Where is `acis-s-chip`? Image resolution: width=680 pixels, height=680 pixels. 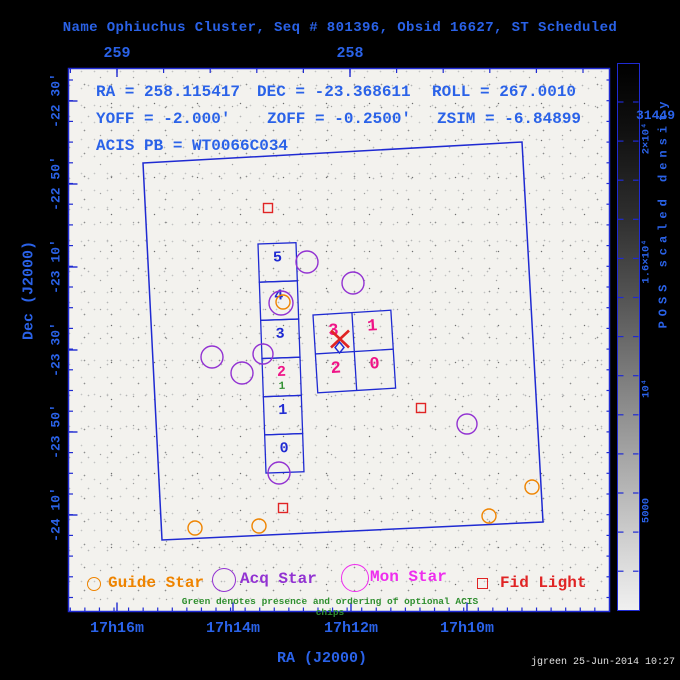 acis-s-chip is located at coordinates (284, 453).